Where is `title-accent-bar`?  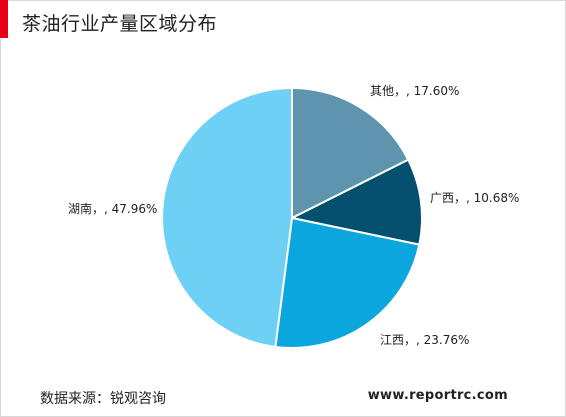
title-accent-bar is located at coordinates (4, 19).